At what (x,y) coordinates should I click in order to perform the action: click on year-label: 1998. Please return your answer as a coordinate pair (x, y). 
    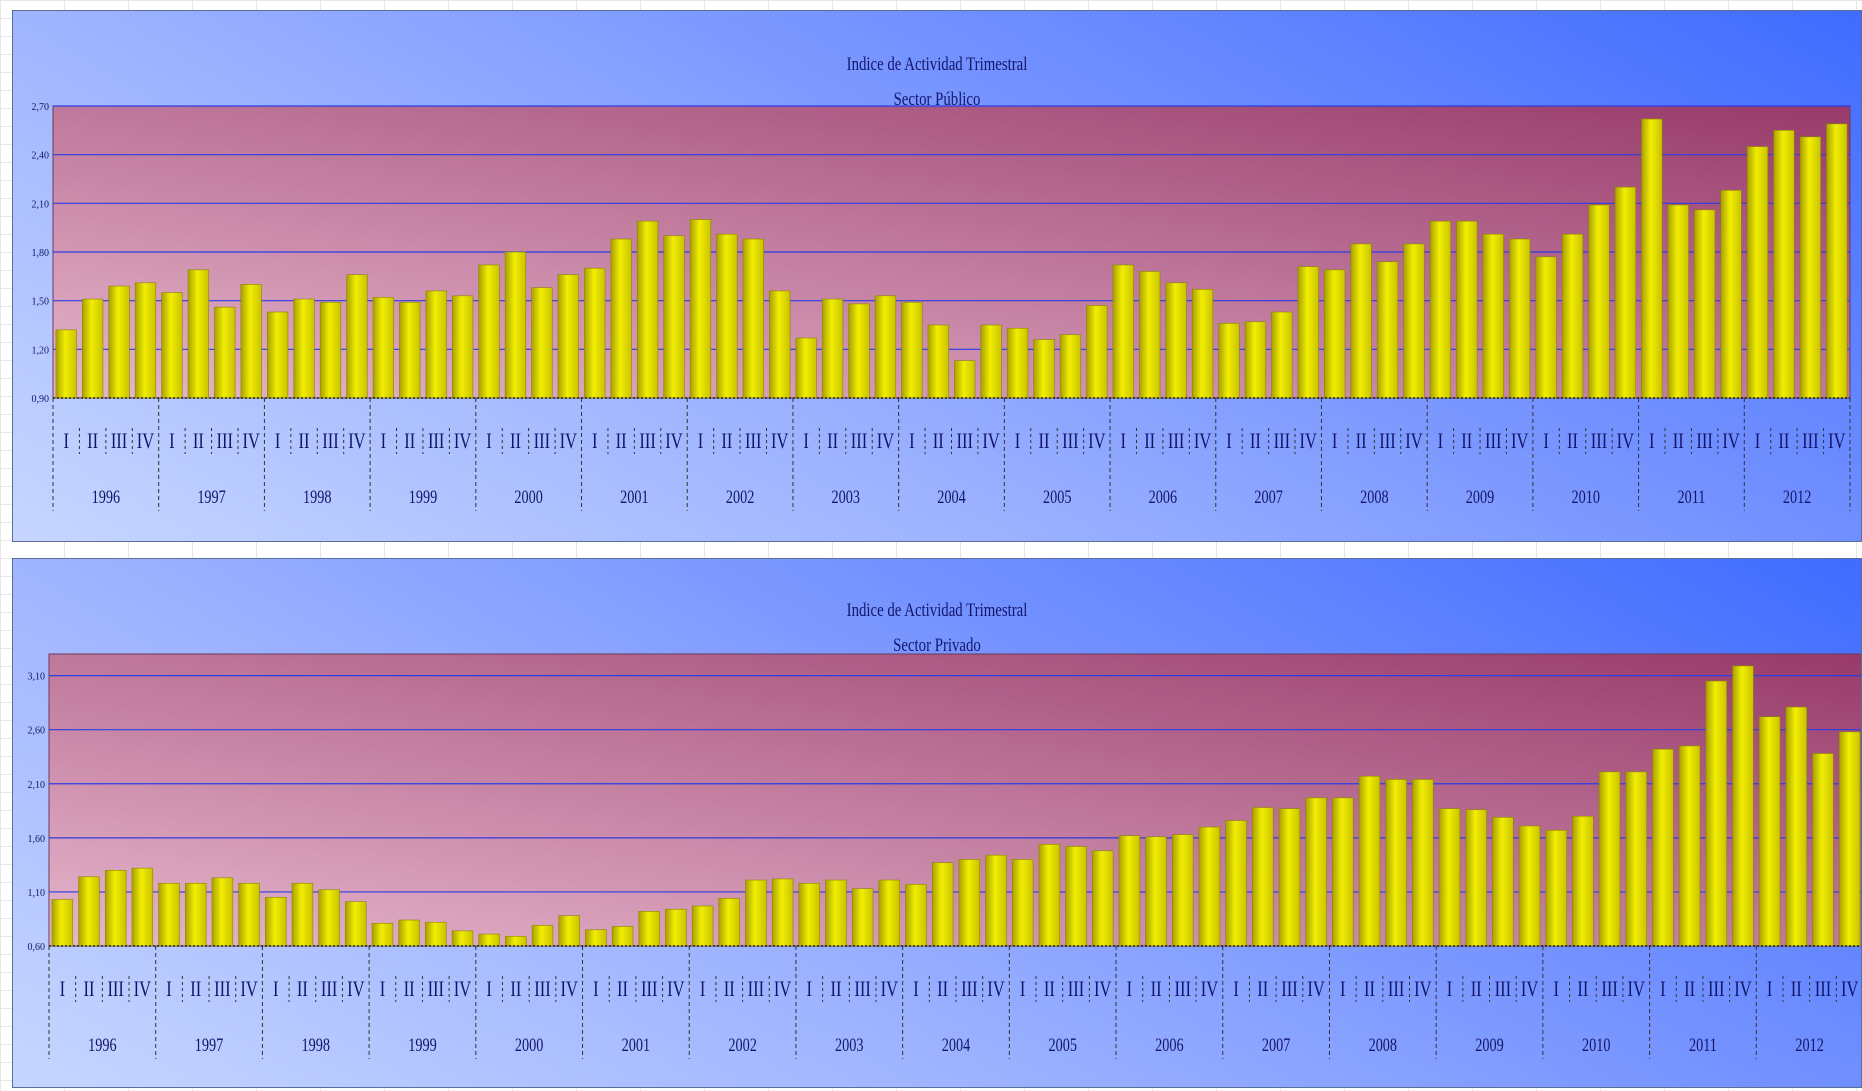
    Looking at the image, I should click on (316, 1044).